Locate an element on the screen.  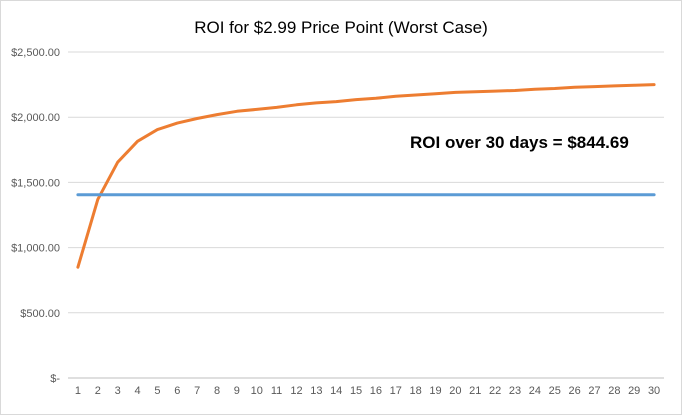
x-tick-label: 19 is located at coordinates (435, 391).